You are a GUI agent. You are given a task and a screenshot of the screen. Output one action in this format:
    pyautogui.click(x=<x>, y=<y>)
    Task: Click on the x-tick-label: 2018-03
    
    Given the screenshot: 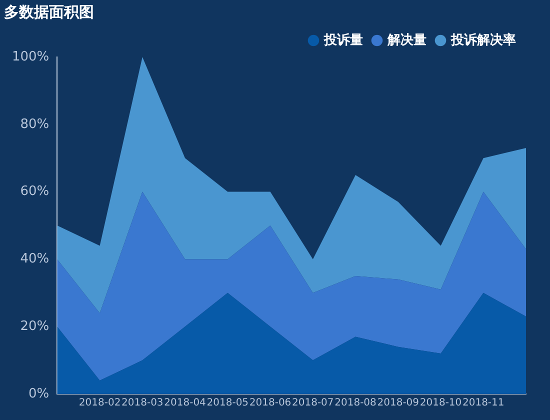 What is the action you would take?
    pyautogui.click(x=143, y=403)
    